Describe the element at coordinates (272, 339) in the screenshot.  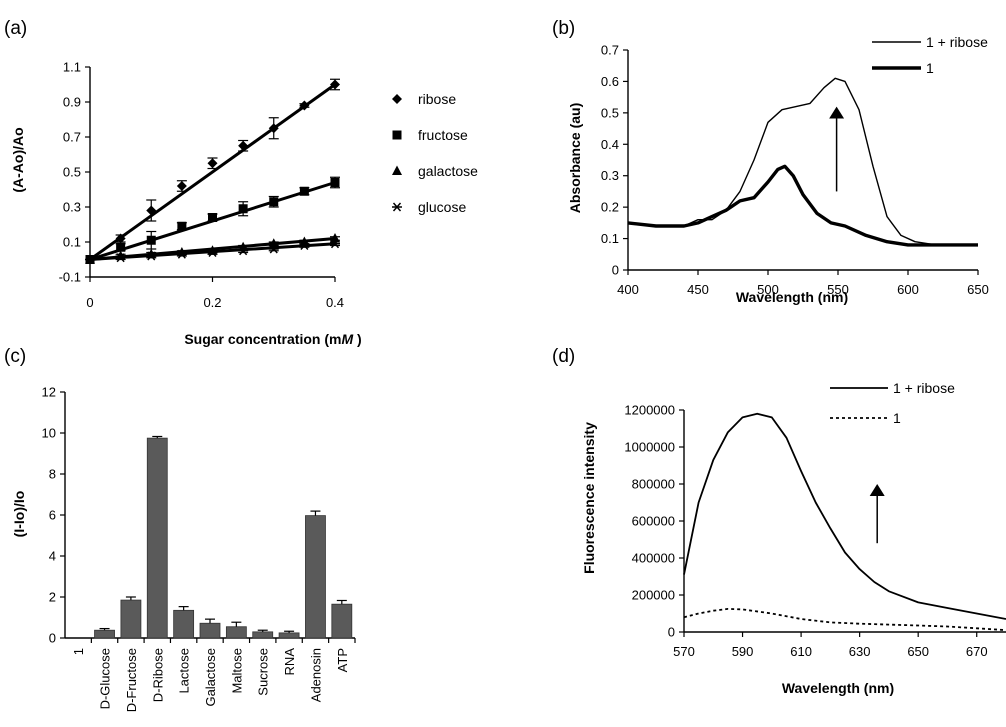
I see `panel-a-xlabel: Sugar concentration (mM )` at that location.